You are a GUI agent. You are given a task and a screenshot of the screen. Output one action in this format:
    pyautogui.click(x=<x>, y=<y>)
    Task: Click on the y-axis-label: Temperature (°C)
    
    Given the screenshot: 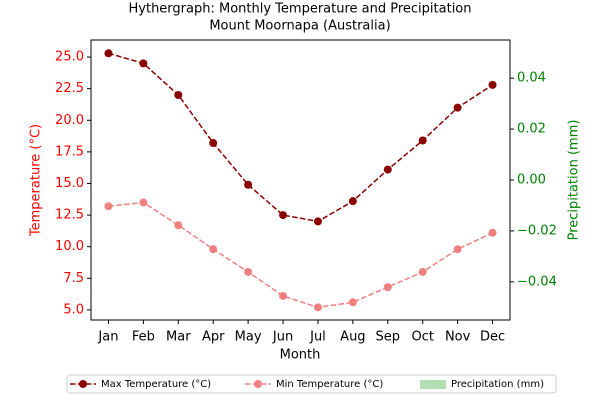 What is the action you would take?
    pyautogui.click(x=36, y=180)
    